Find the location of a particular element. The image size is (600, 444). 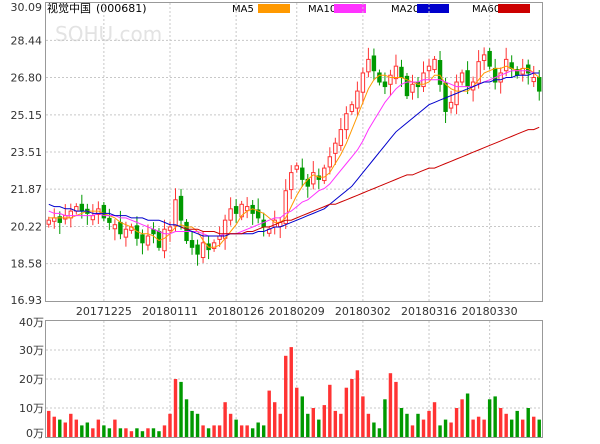

legend-swatch-ma5 is located at coordinates (274, 8).